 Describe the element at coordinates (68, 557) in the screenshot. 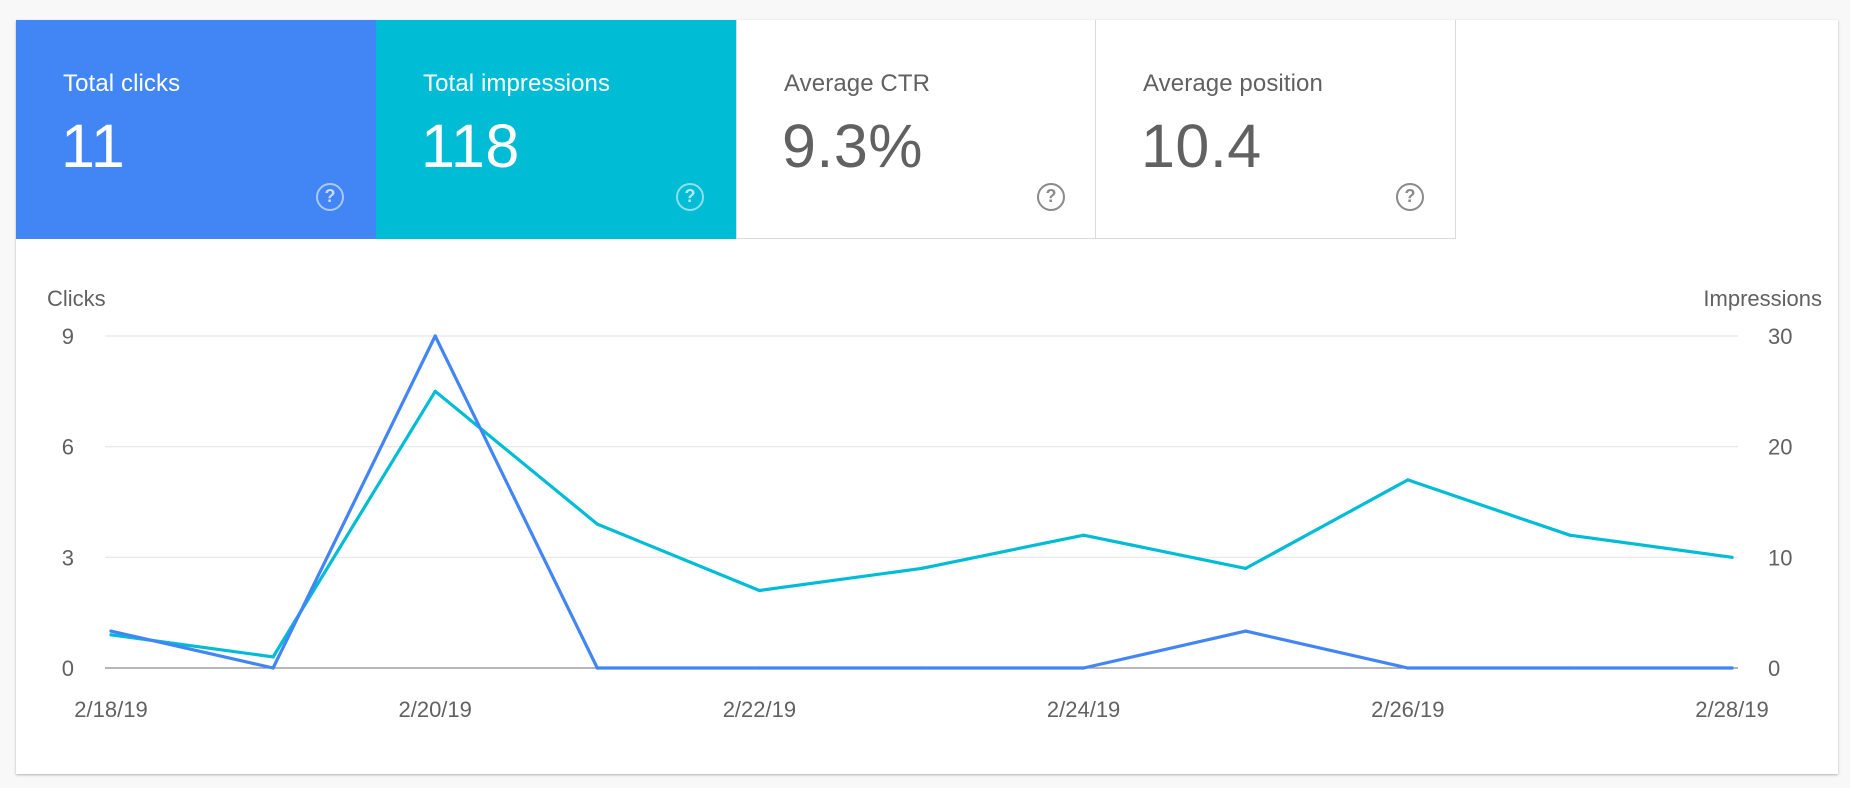

I see `y-left-tick-label: 3` at that location.